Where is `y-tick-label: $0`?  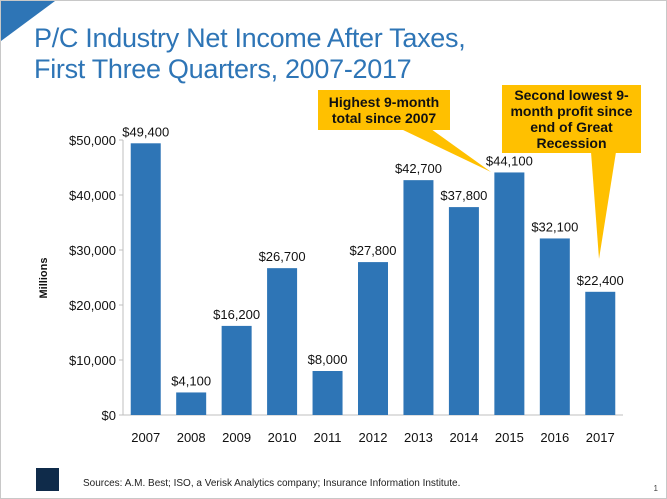
y-tick-label: $0 is located at coordinates (109, 415).